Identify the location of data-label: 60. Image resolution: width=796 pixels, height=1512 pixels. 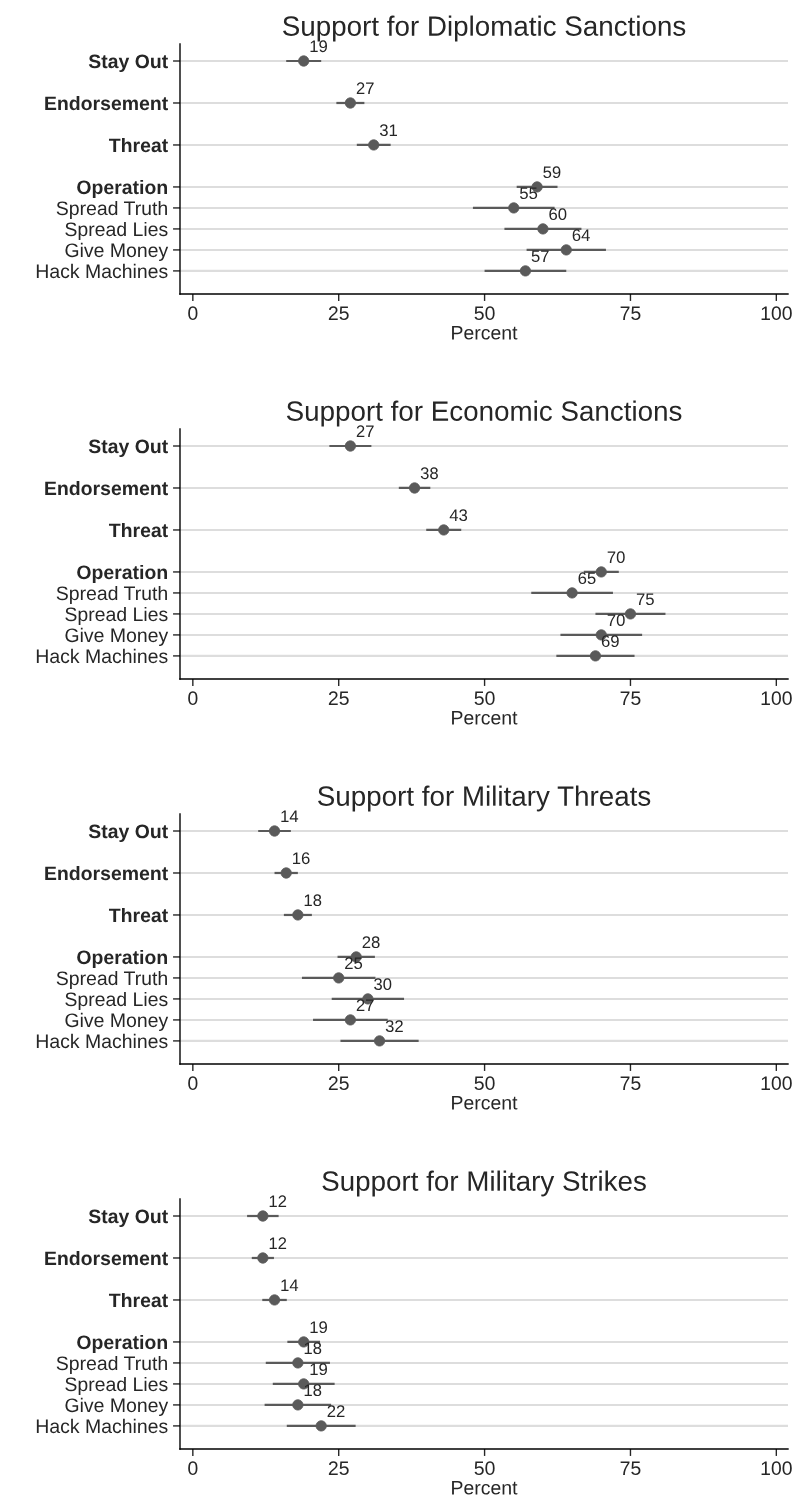
(558, 214).